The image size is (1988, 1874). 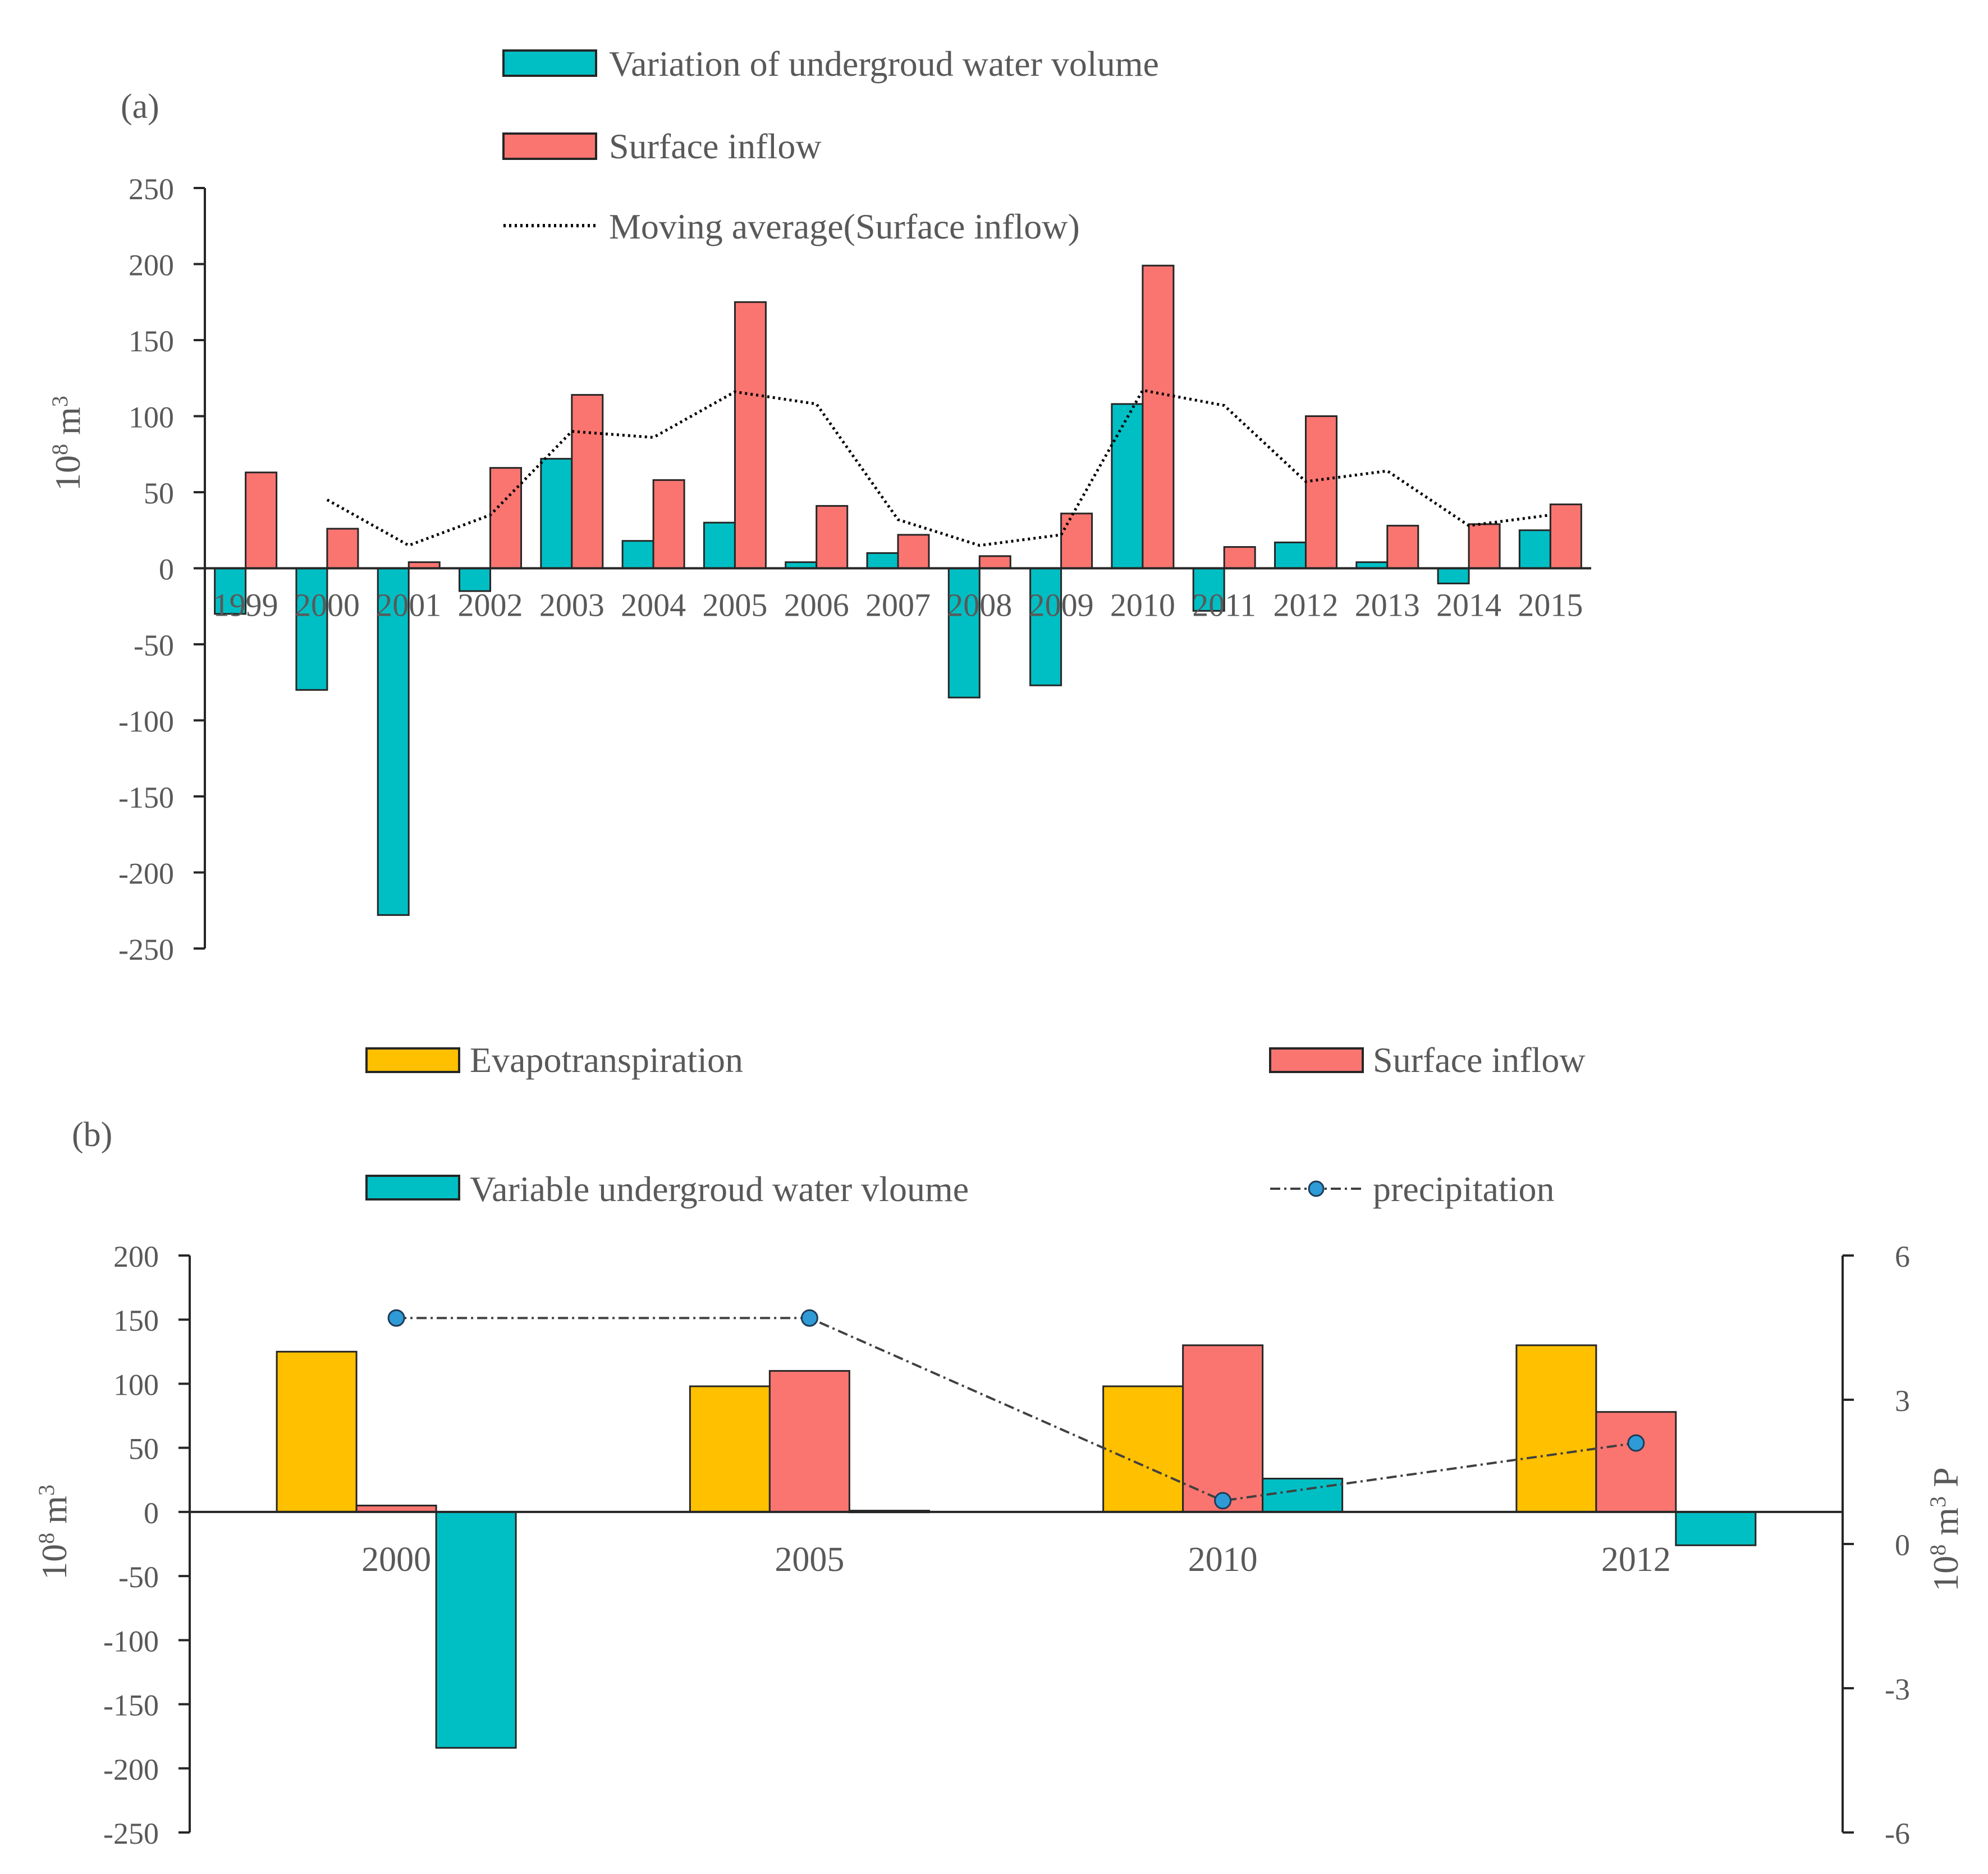 I want to click on legend-b-swatch-surface-inflow, so click(x=1316, y=1060).